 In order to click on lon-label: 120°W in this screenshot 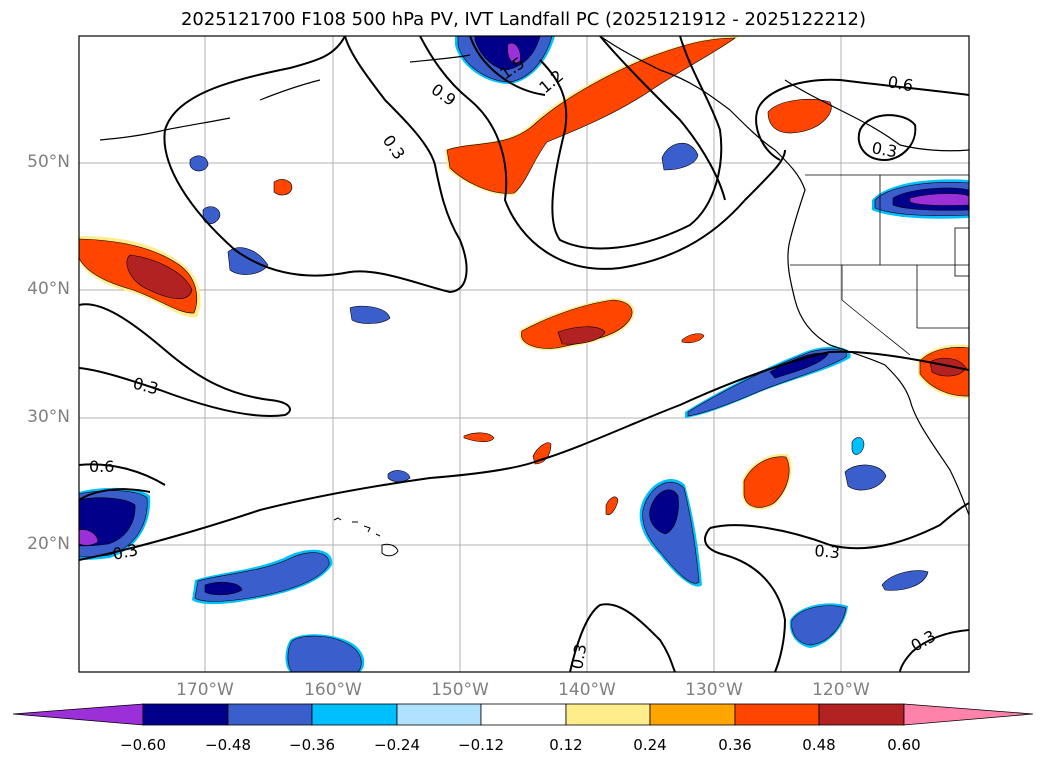, I will do `click(841, 690)`.